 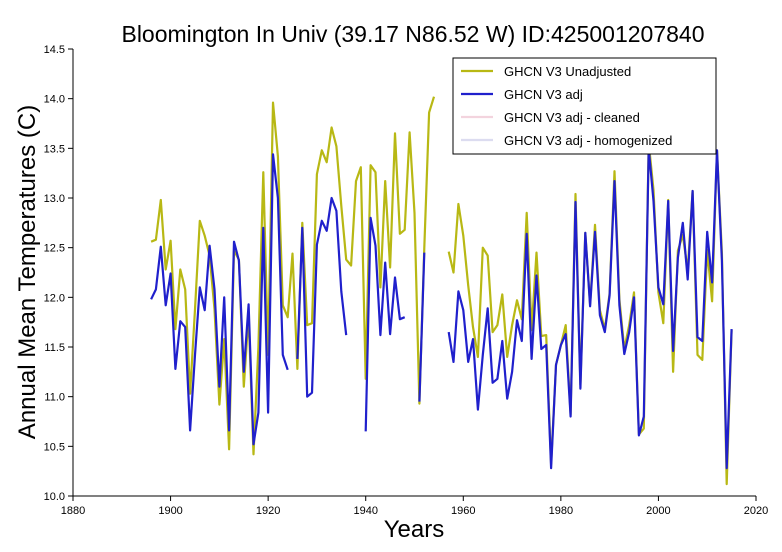 What do you see at coordinates (756, 511) in the screenshot?
I see `x-tick-label: 2020` at bounding box center [756, 511].